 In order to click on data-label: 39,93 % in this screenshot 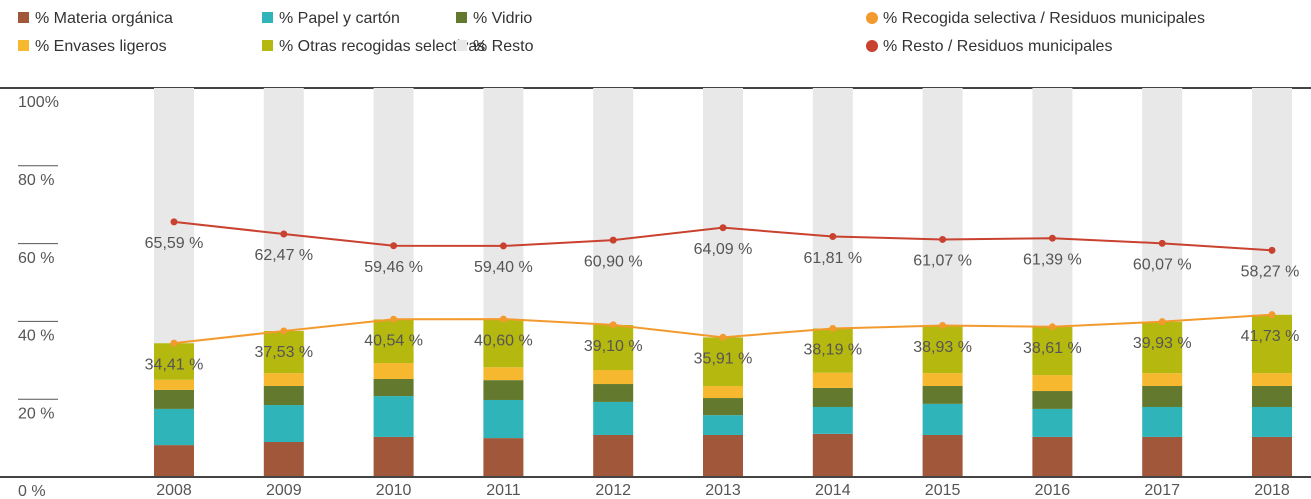, I will do `click(1162, 343)`.